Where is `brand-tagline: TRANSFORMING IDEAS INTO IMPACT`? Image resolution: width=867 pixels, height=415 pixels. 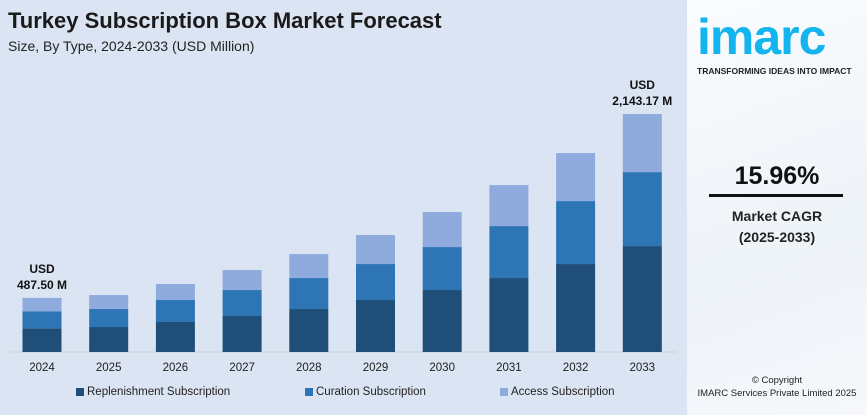
brand-tagline: TRANSFORMING IDEAS INTO IMPACT is located at coordinates (774, 71).